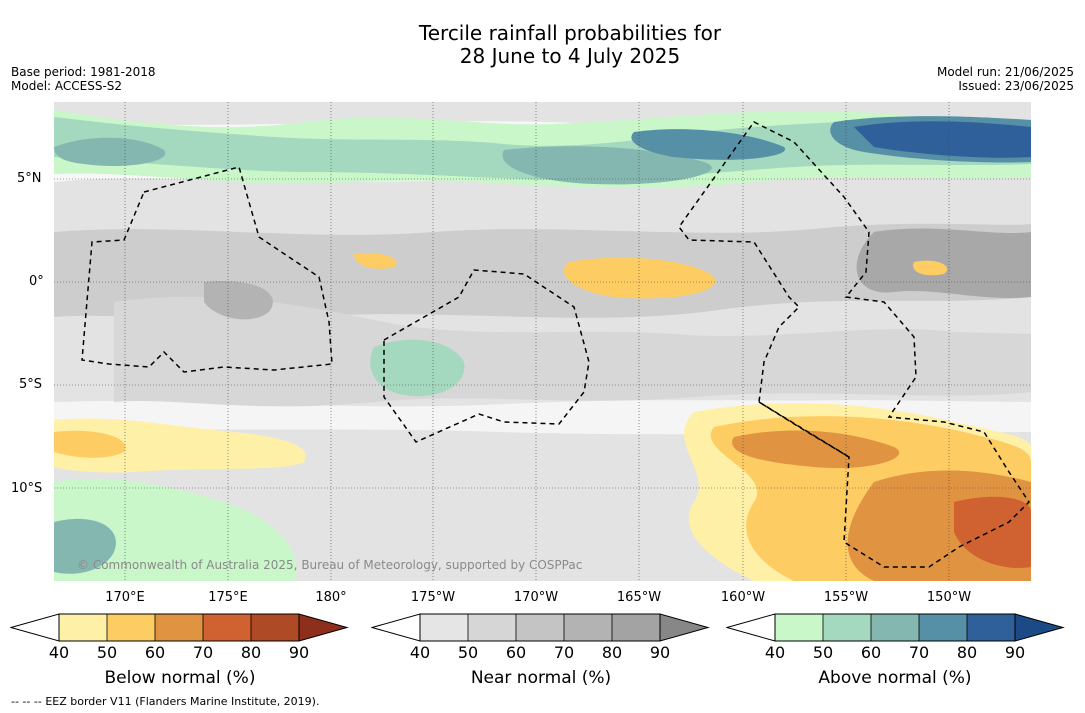 This screenshot has height=713, width=1085. Describe the element at coordinates (110, 152) in the screenshot. I see `teal-north-west` at that location.